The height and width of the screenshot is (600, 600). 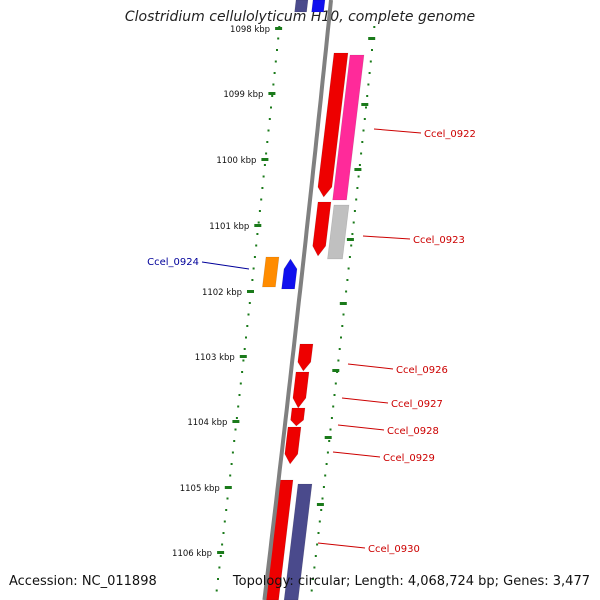 What do you see at coordinates (409, 458) in the screenshot?
I see `gene-label: Ccel_0929` at bounding box center [409, 458].